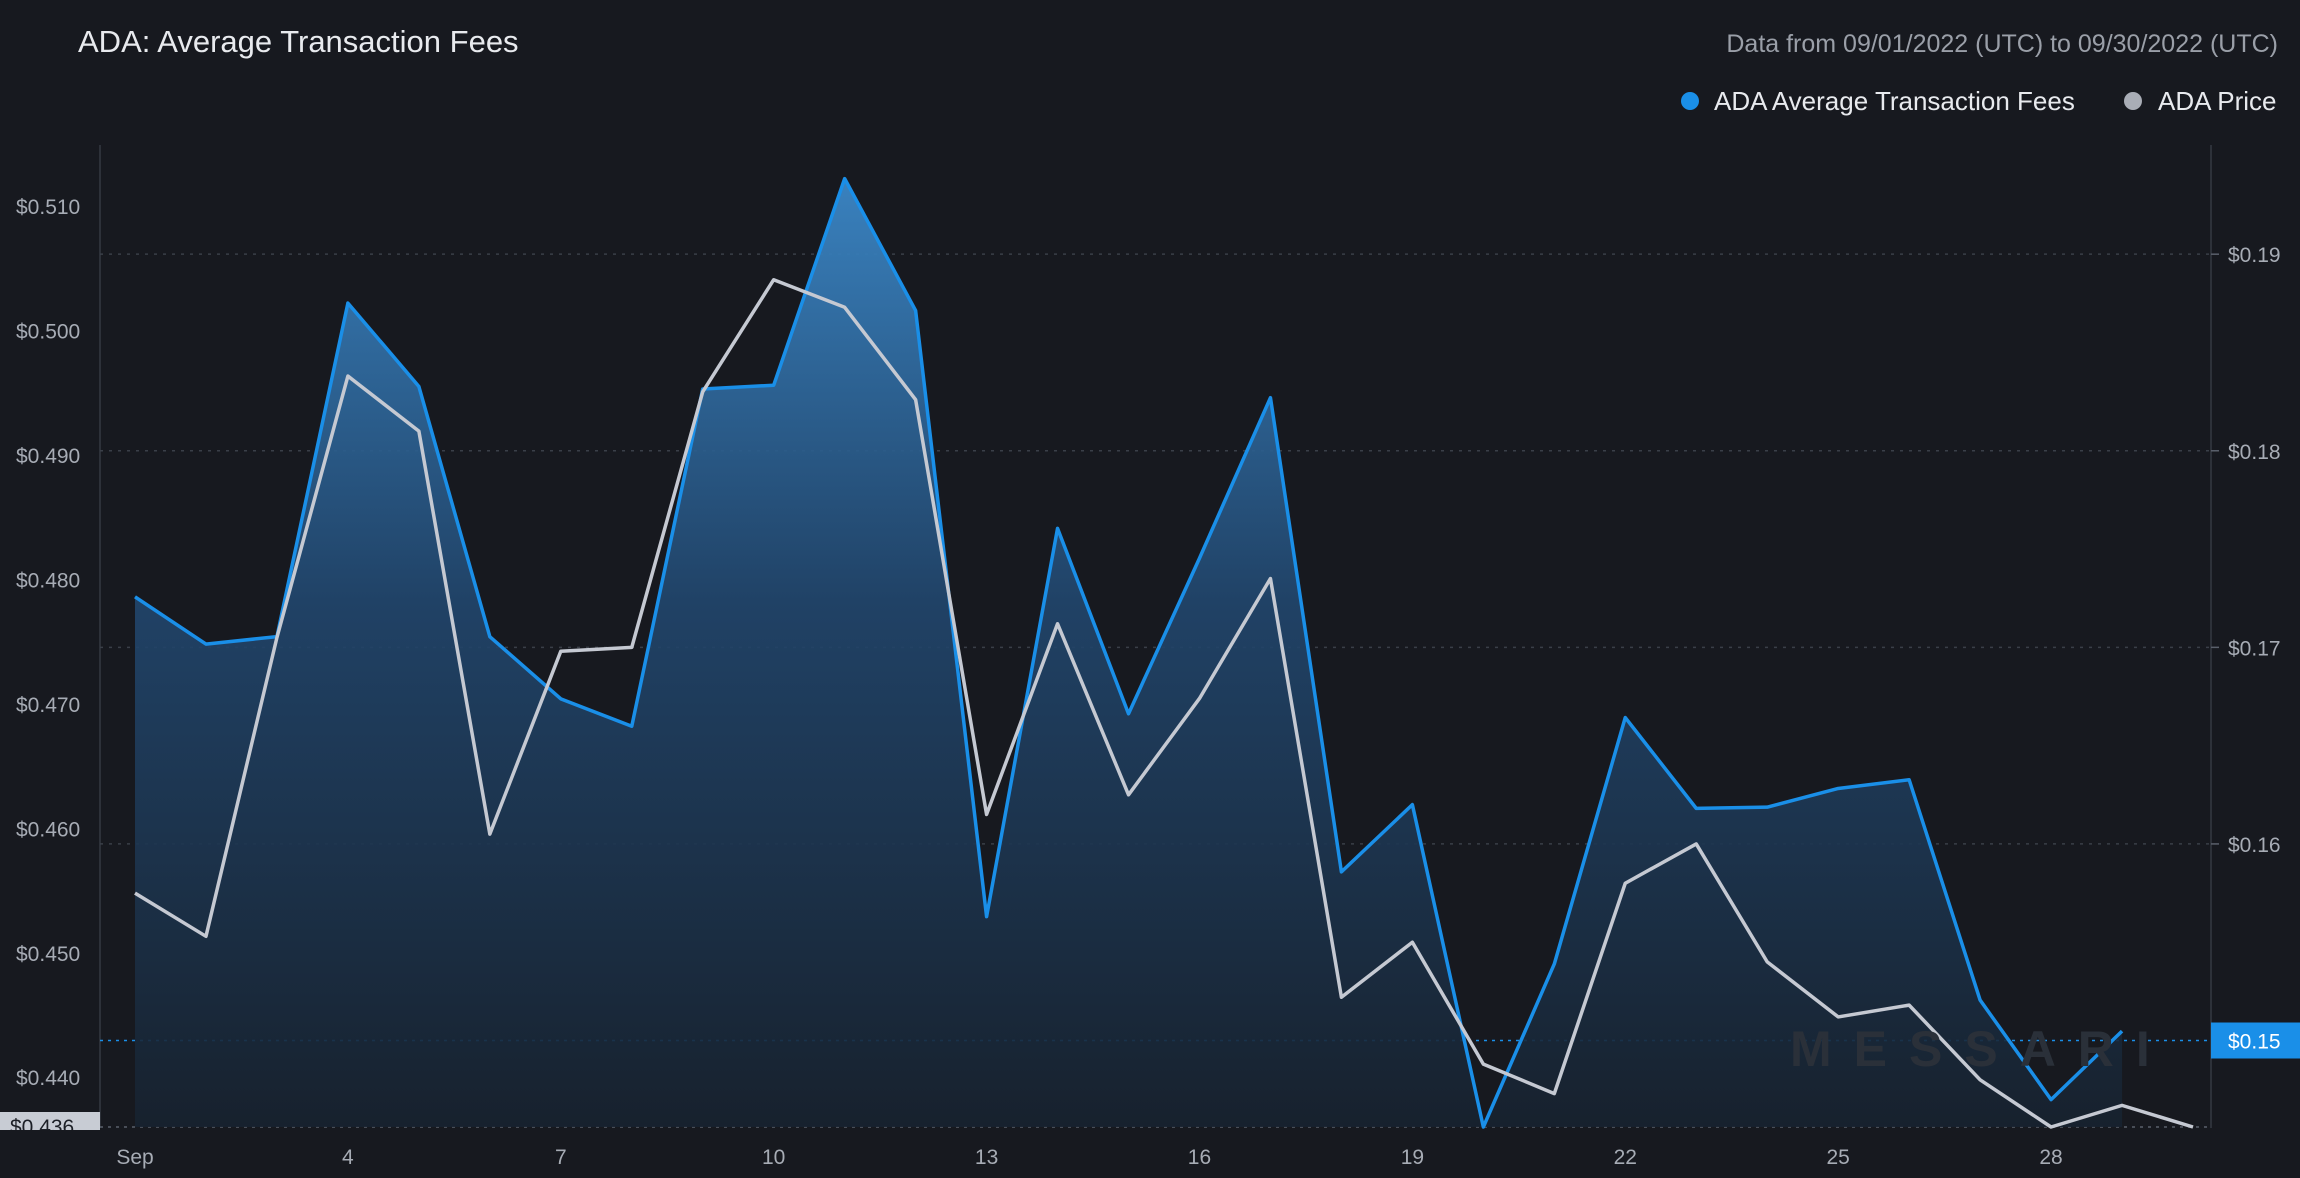 This screenshot has height=1178, width=2300. Describe the element at coordinates (1837, 1157) in the screenshot. I see `x-axis-tick-label: 25` at that location.